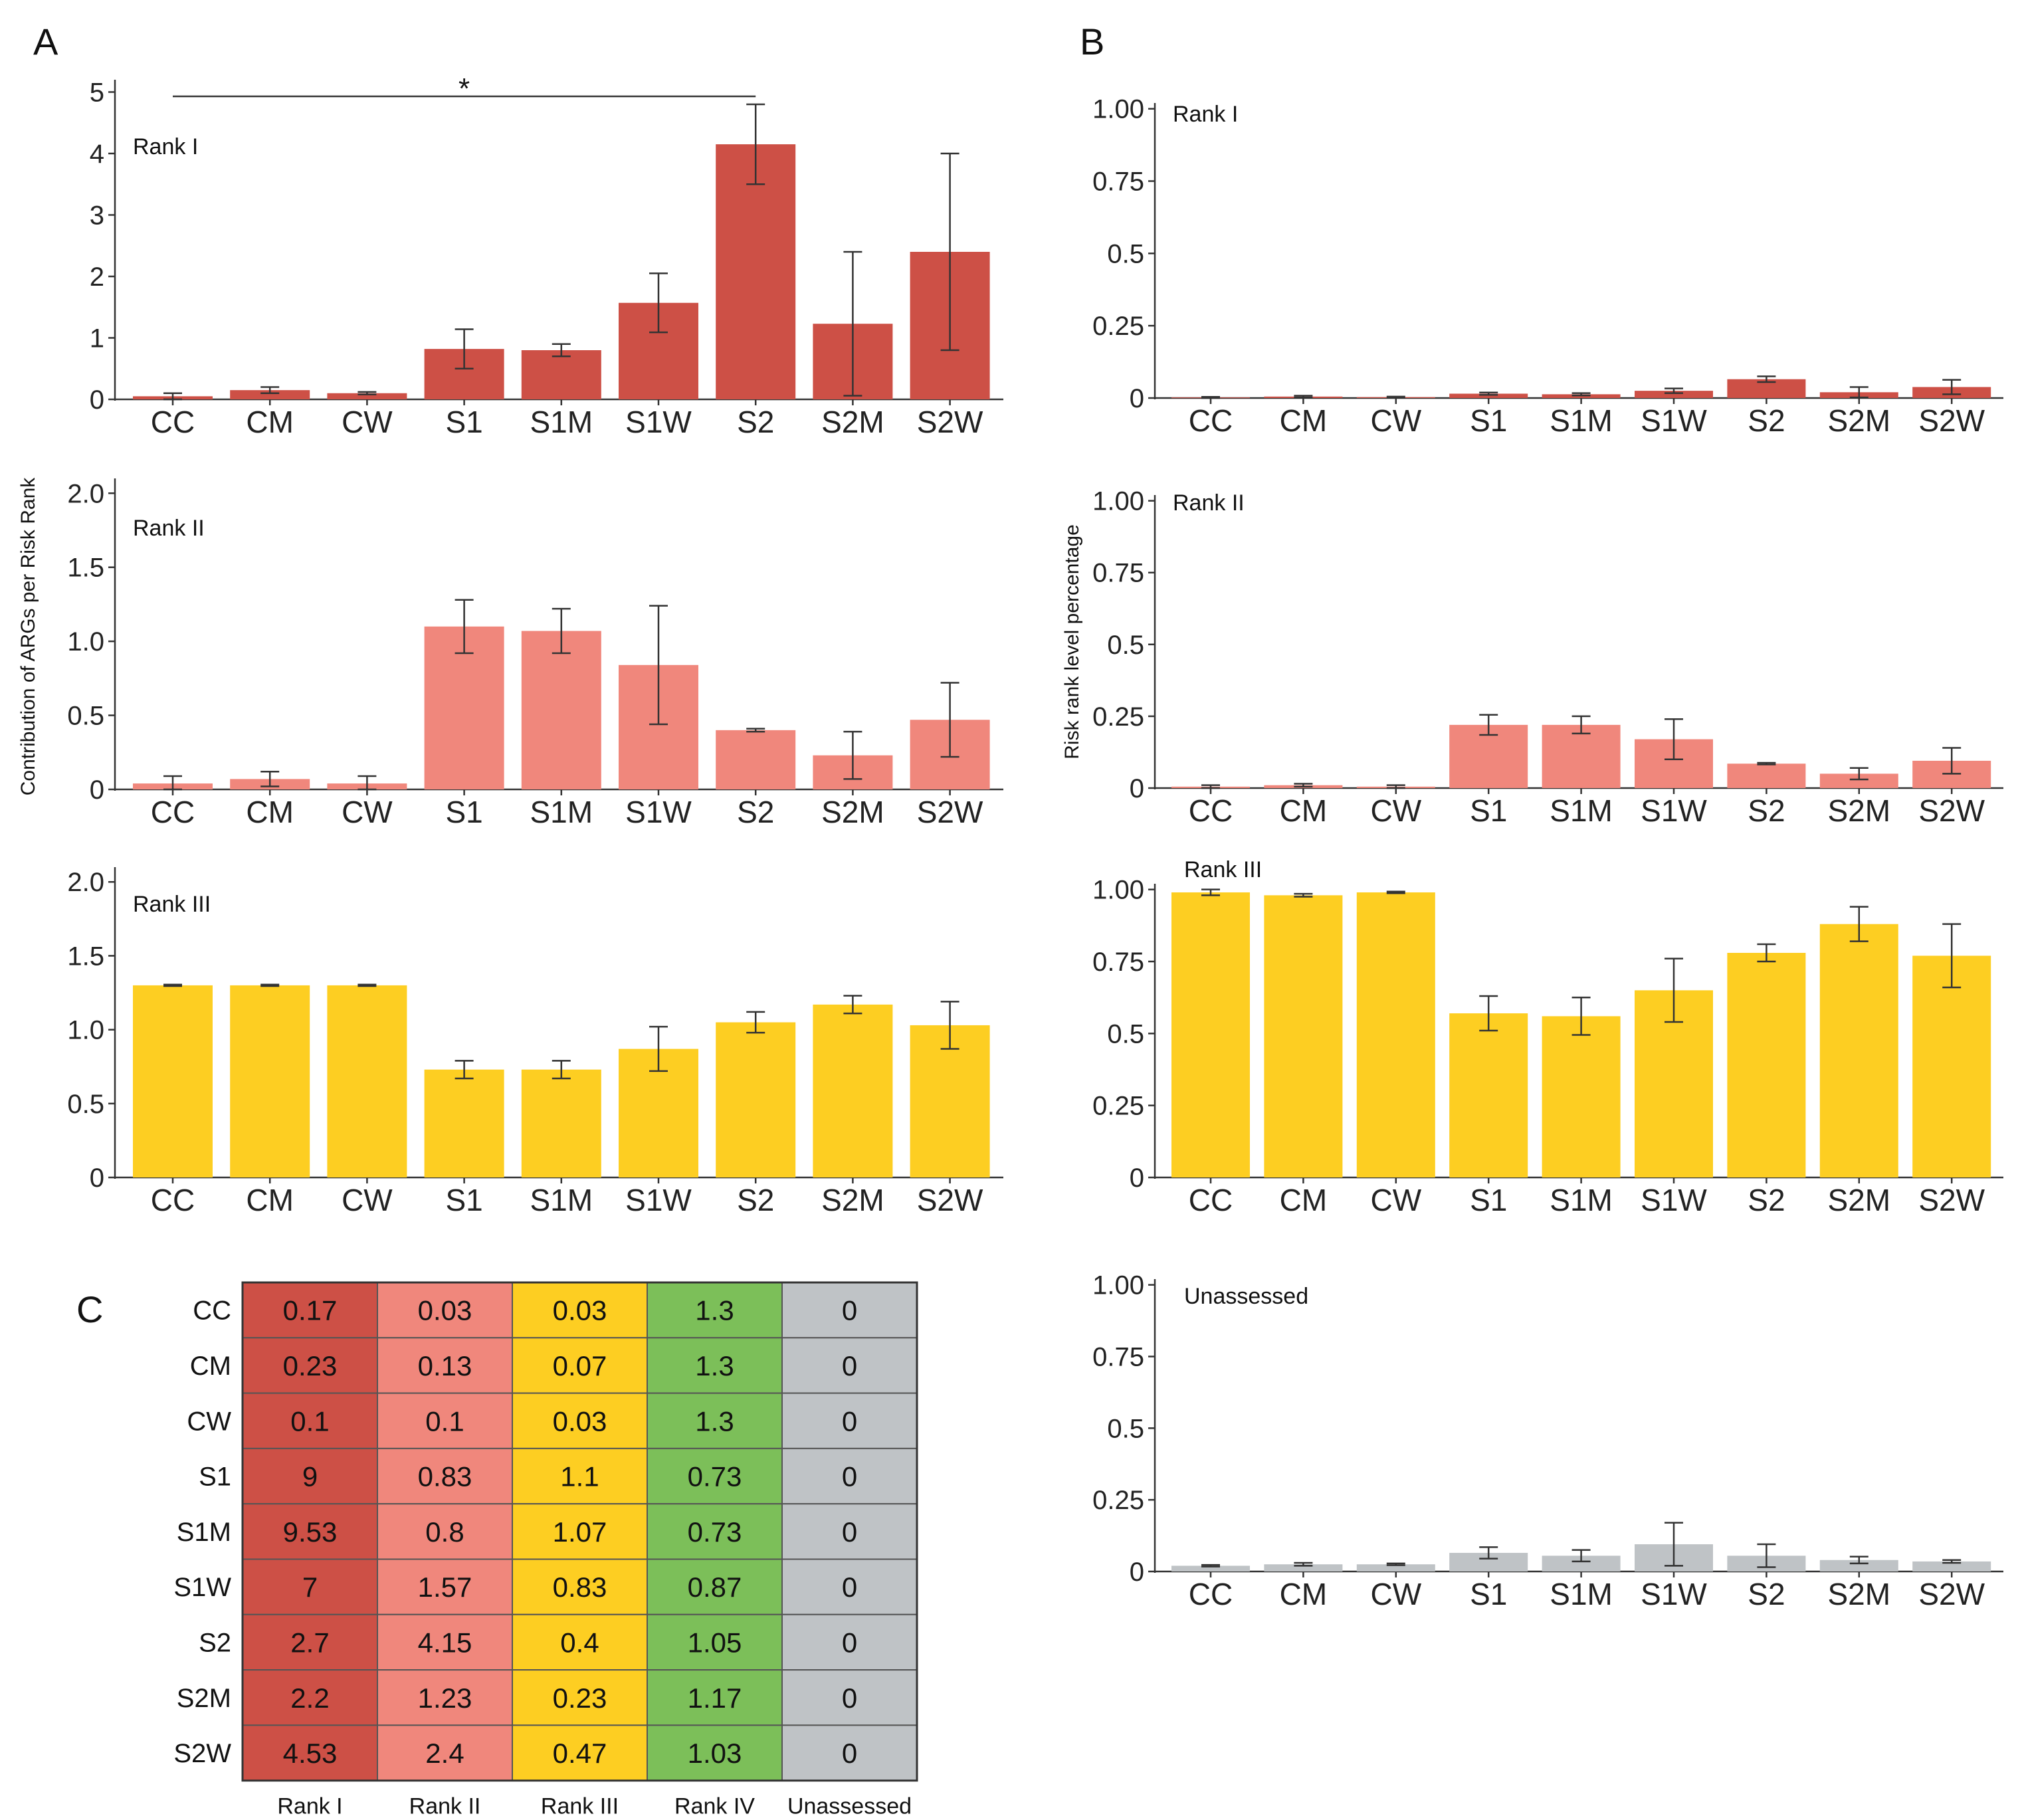 The height and width of the screenshot is (1820, 2020). I want to click on bar-cw, so click(367, 1081).